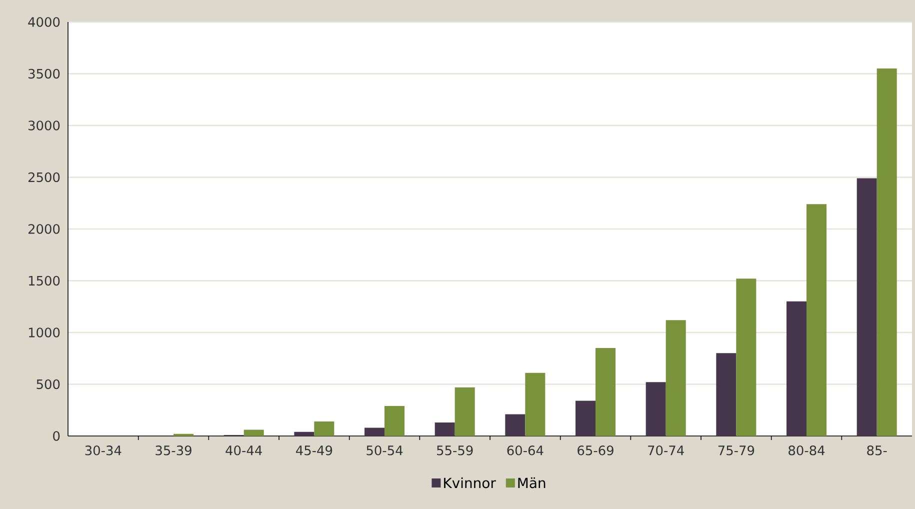  What do you see at coordinates (44, 177) in the screenshot?
I see `y-tick-label: 2500` at bounding box center [44, 177].